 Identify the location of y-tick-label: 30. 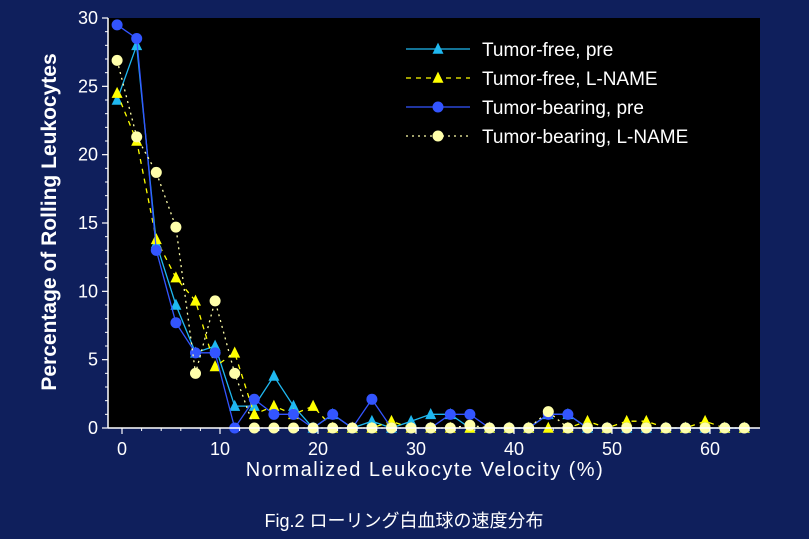
(88, 18).